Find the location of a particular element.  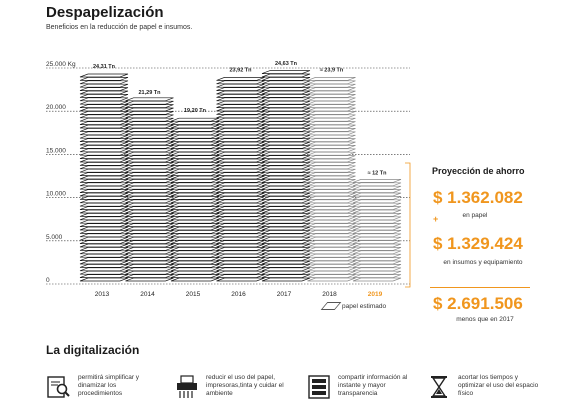

divider is located at coordinates (480, 287).